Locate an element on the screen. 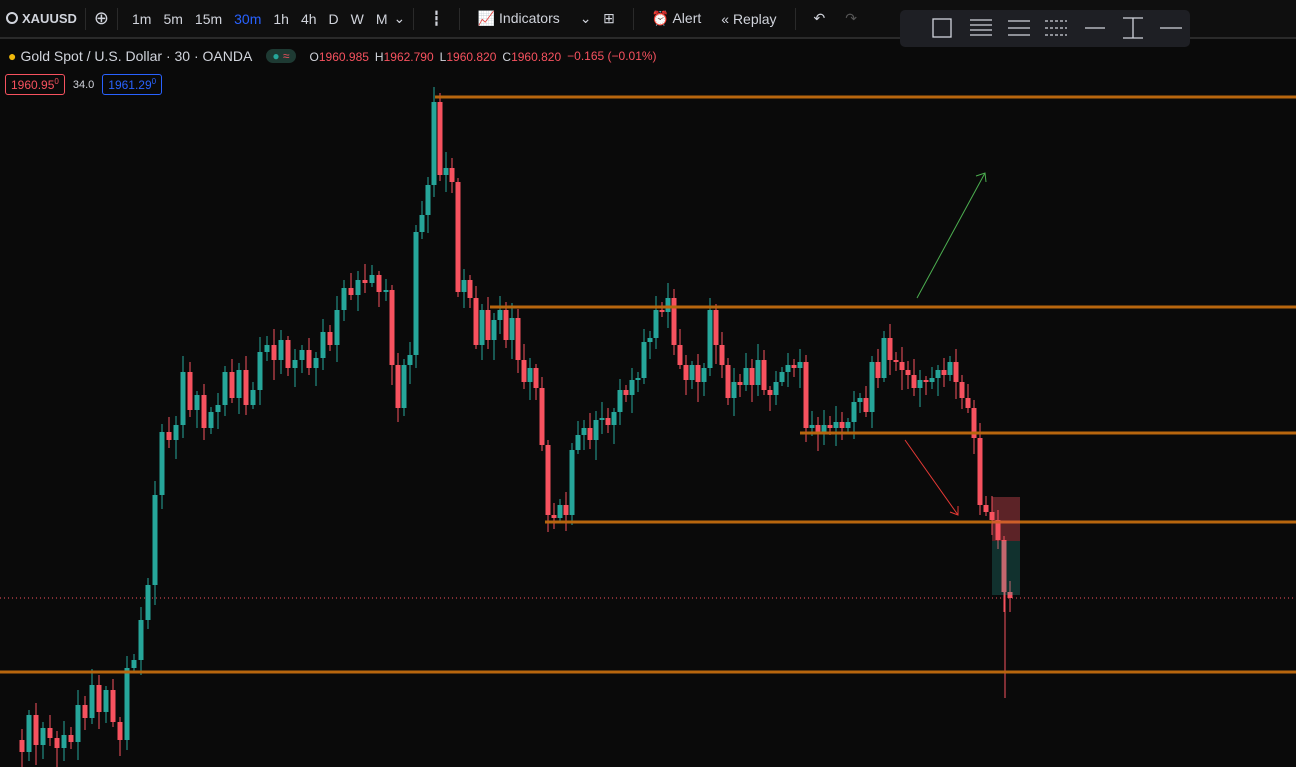 The width and height of the screenshot is (1296, 767). ohlc-key: L is located at coordinates (443, 57).